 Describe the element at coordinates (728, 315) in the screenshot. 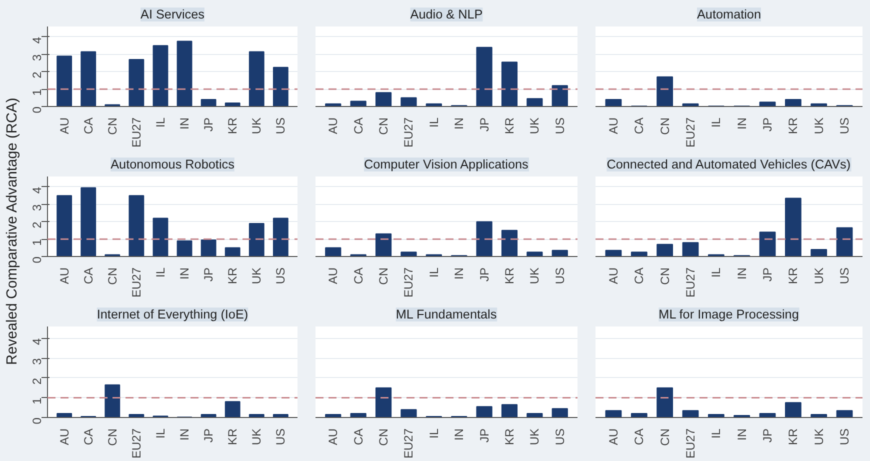

I see `chart-title: ML for Image Processing` at that location.